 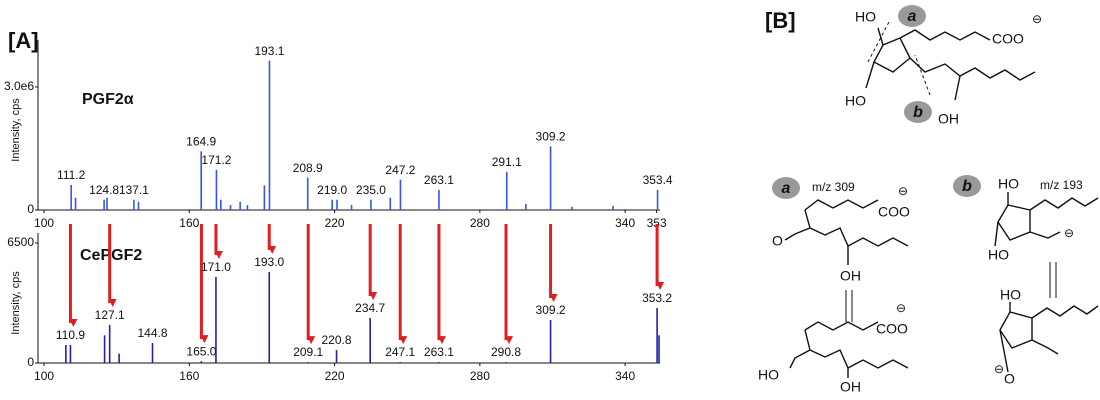 What do you see at coordinates (216, 267) in the screenshot?
I see `peak-label: 171.0` at bounding box center [216, 267].